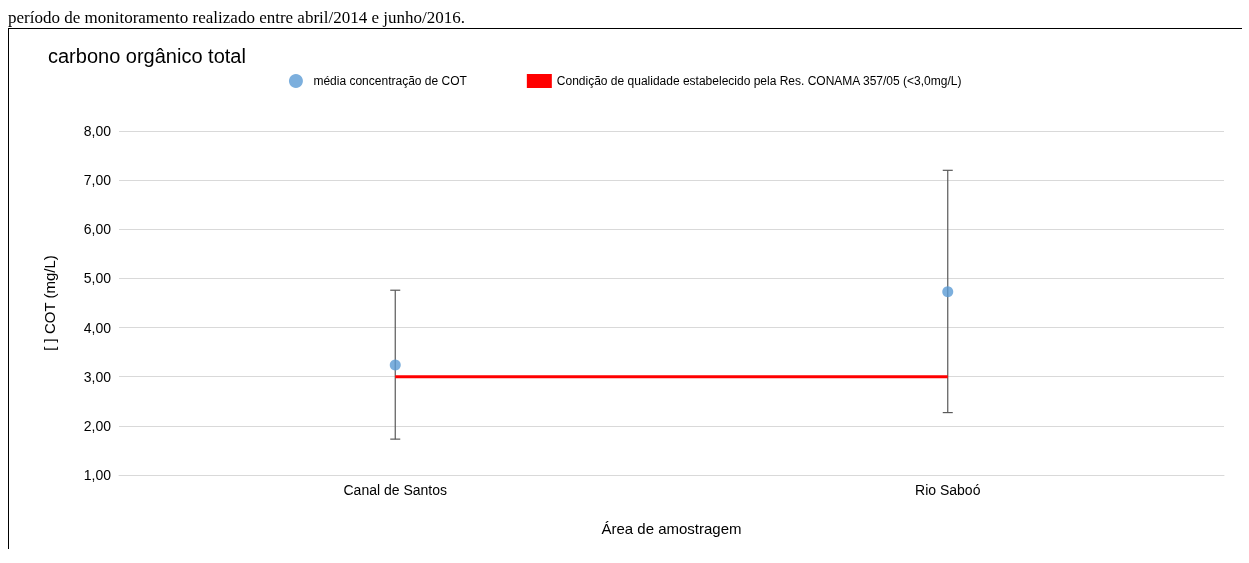  Describe the element at coordinates (97, 475) in the screenshot. I see `y-tick-label: 1,00` at that location.